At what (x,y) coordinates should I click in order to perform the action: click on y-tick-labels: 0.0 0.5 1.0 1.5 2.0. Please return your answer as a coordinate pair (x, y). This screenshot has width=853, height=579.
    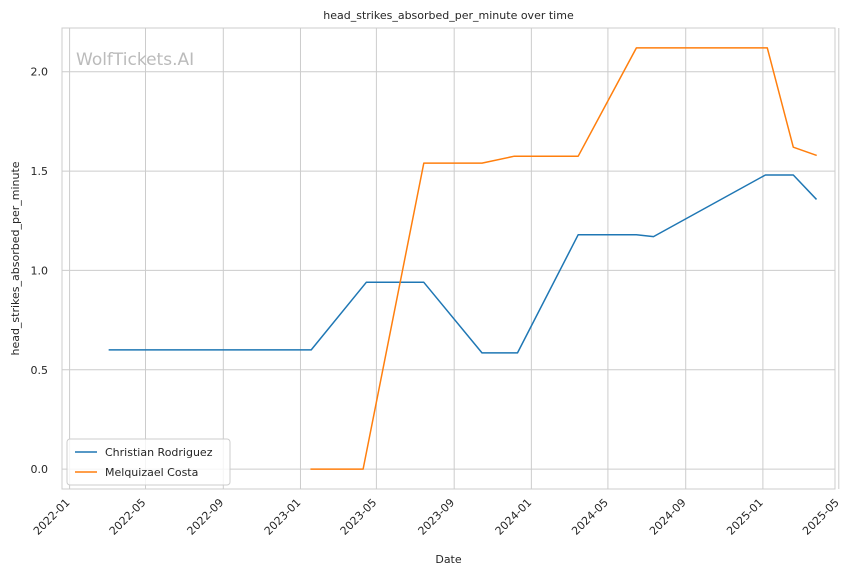
    Looking at the image, I should click on (40, 271).